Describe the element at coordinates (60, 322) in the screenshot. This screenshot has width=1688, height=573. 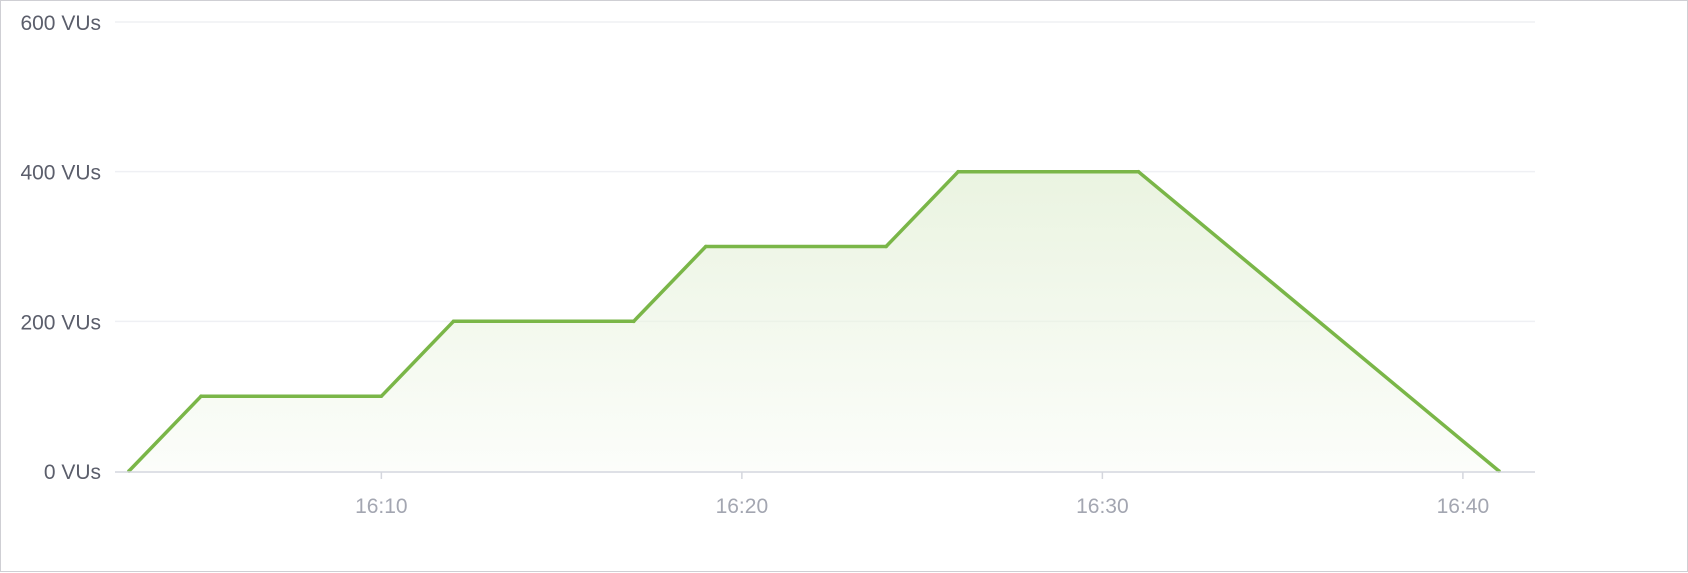
I see `y-tick-label: 200 VUs` at that location.